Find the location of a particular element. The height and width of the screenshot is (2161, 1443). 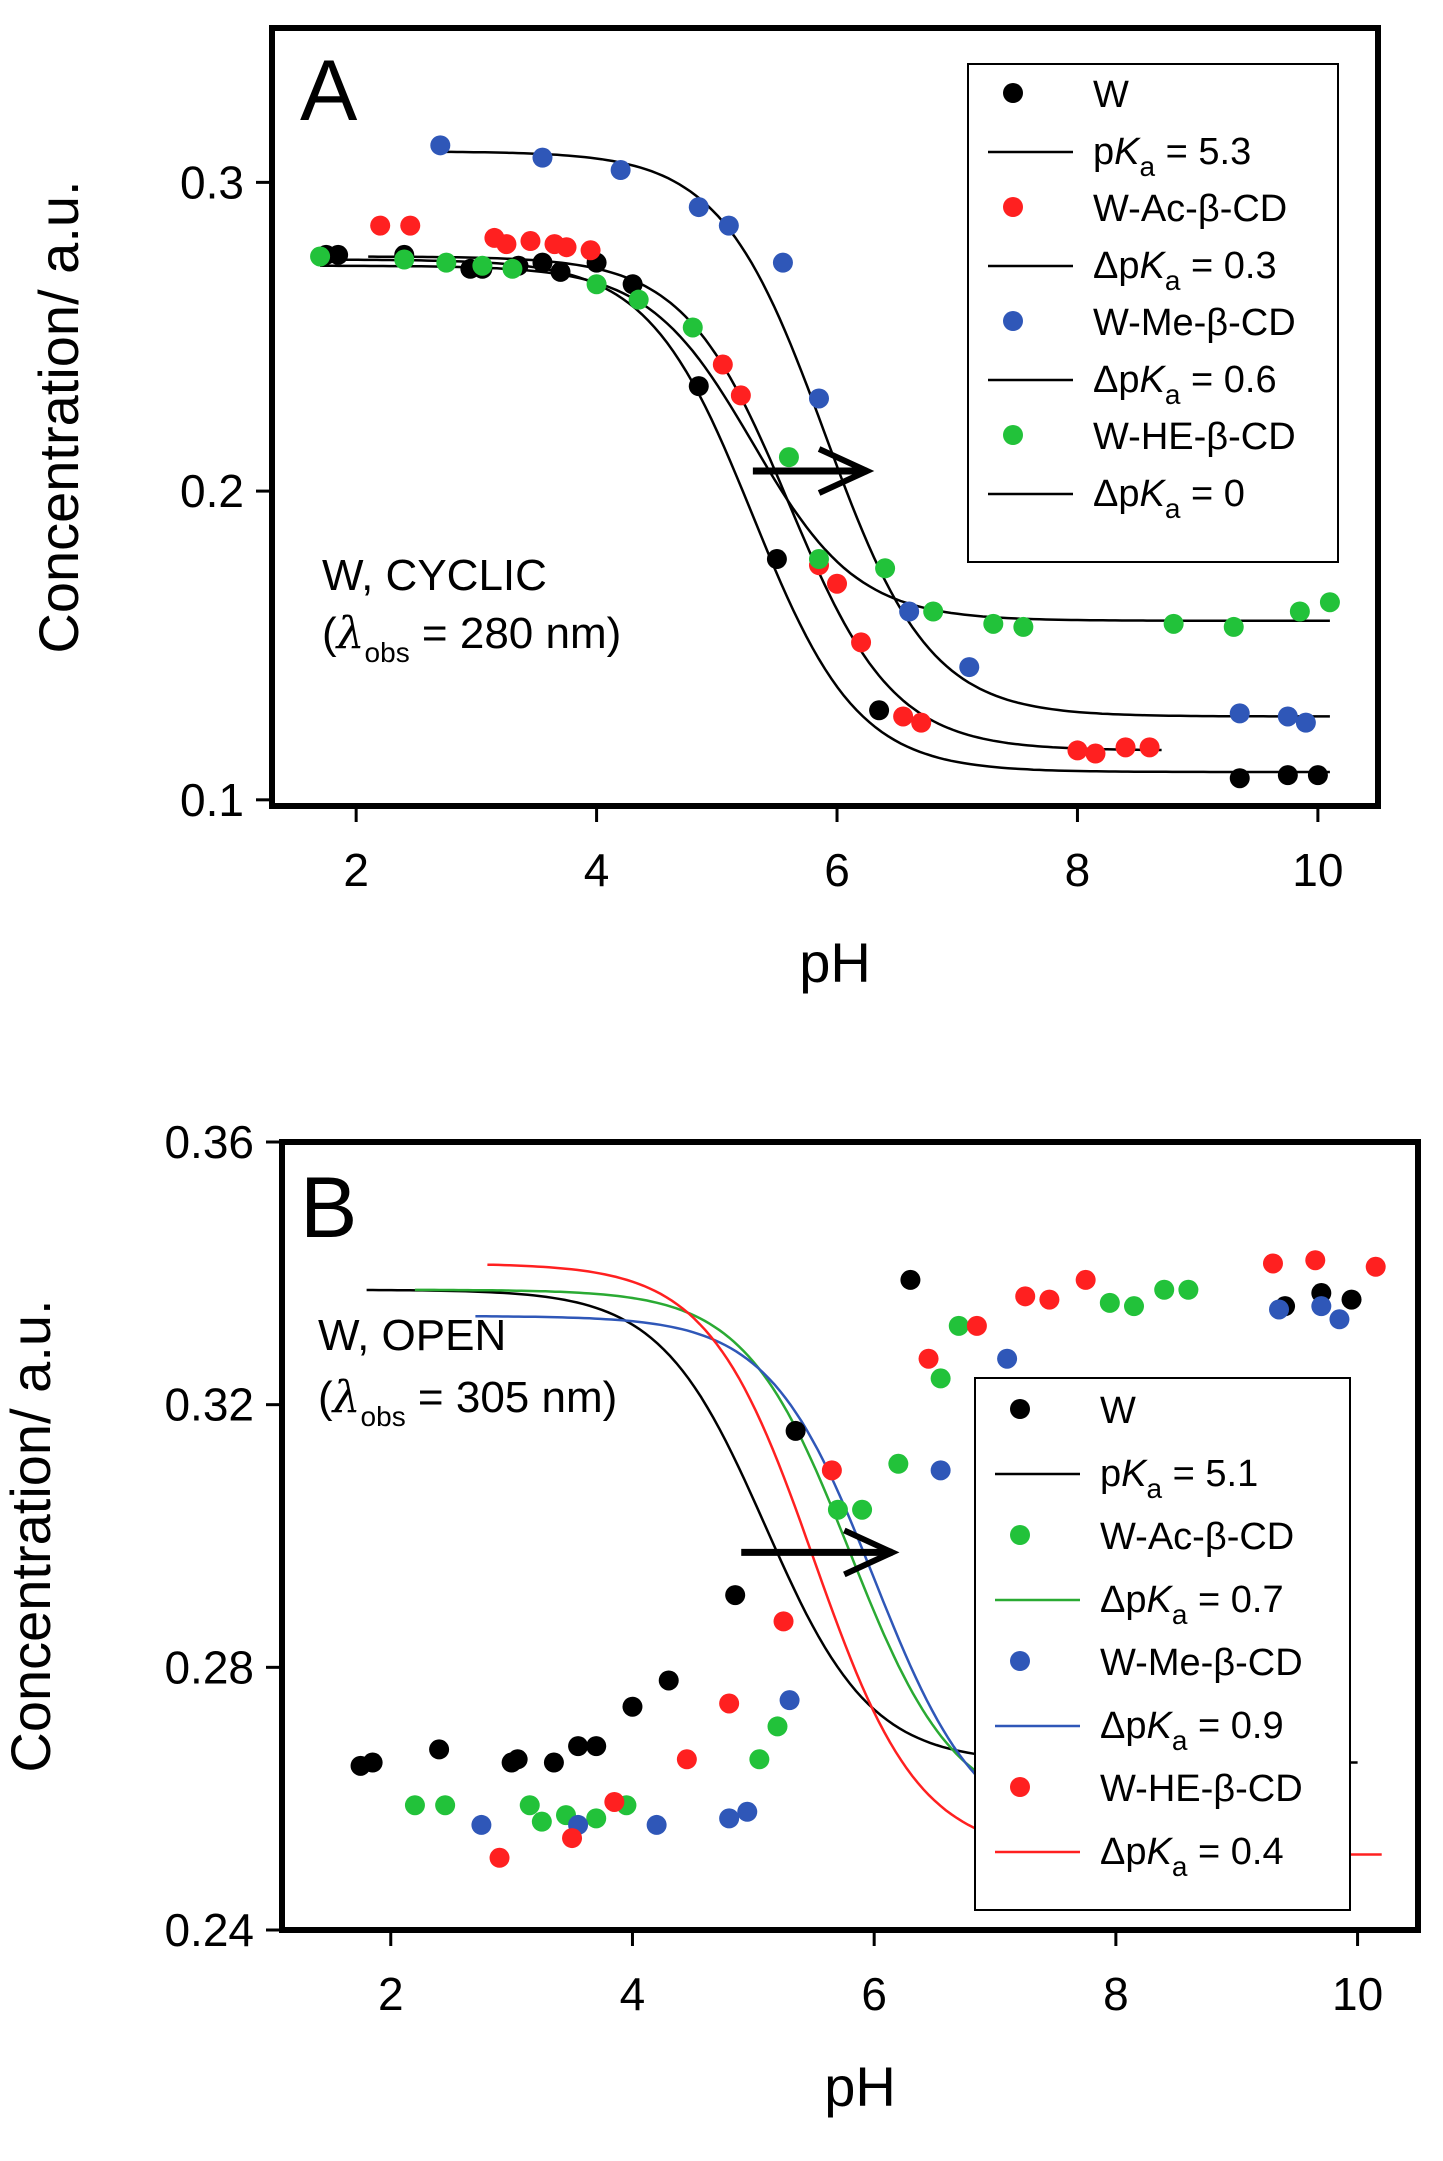

legend-fit-label: ΔpKa = 0.9 is located at coordinates (1192, 1730).